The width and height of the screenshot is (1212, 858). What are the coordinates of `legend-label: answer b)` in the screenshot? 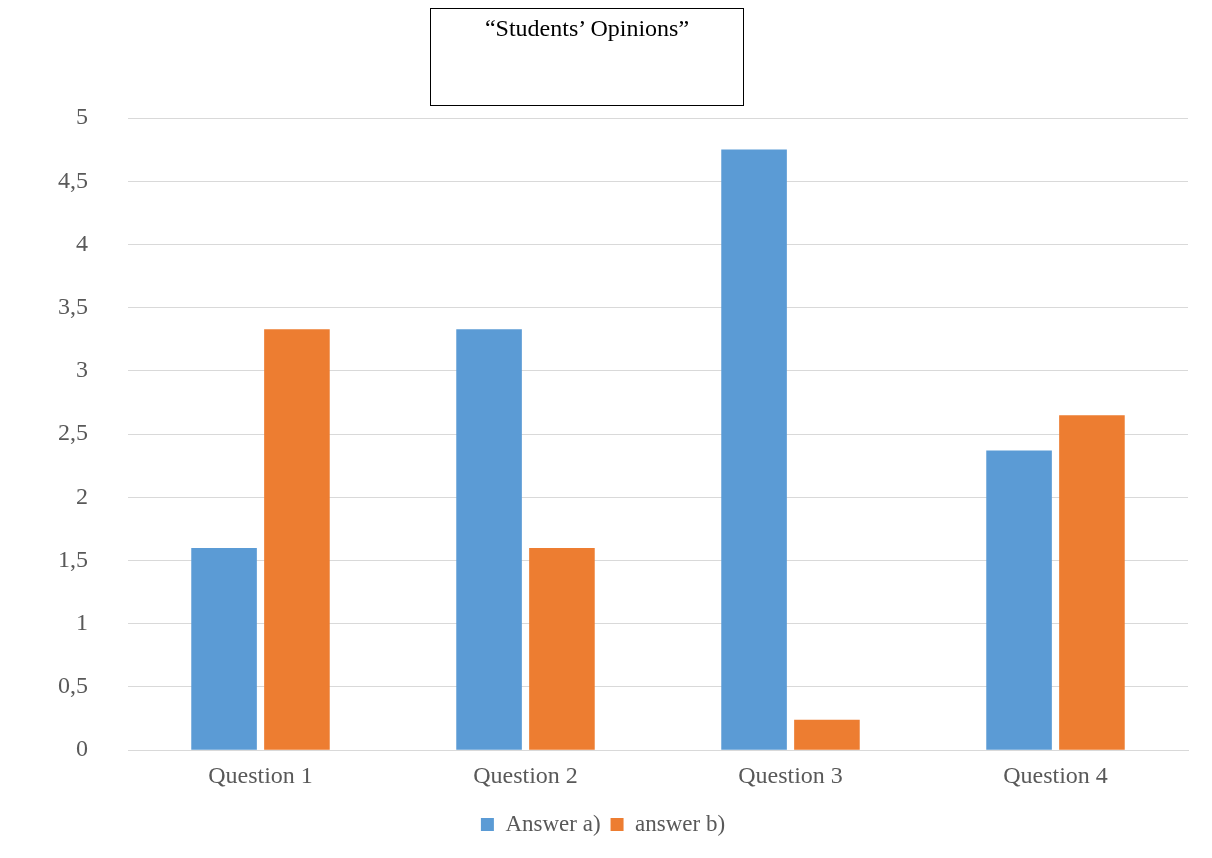 It's located at (680, 823).